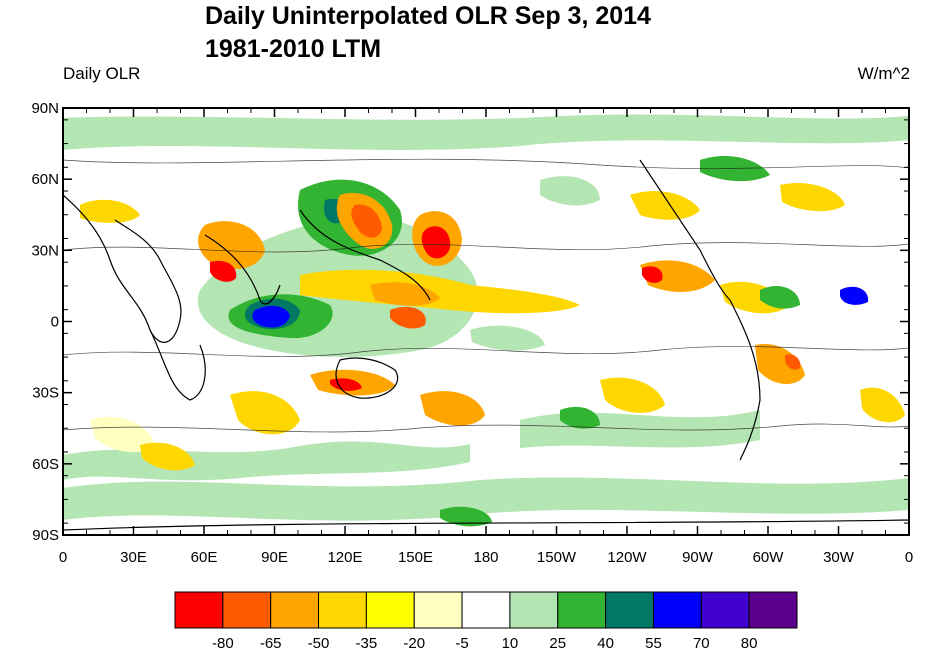 The width and height of the screenshot is (926, 655). Describe the element at coordinates (102, 73) in the screenshot. I see `variable-label: Daily OLR` at that location.